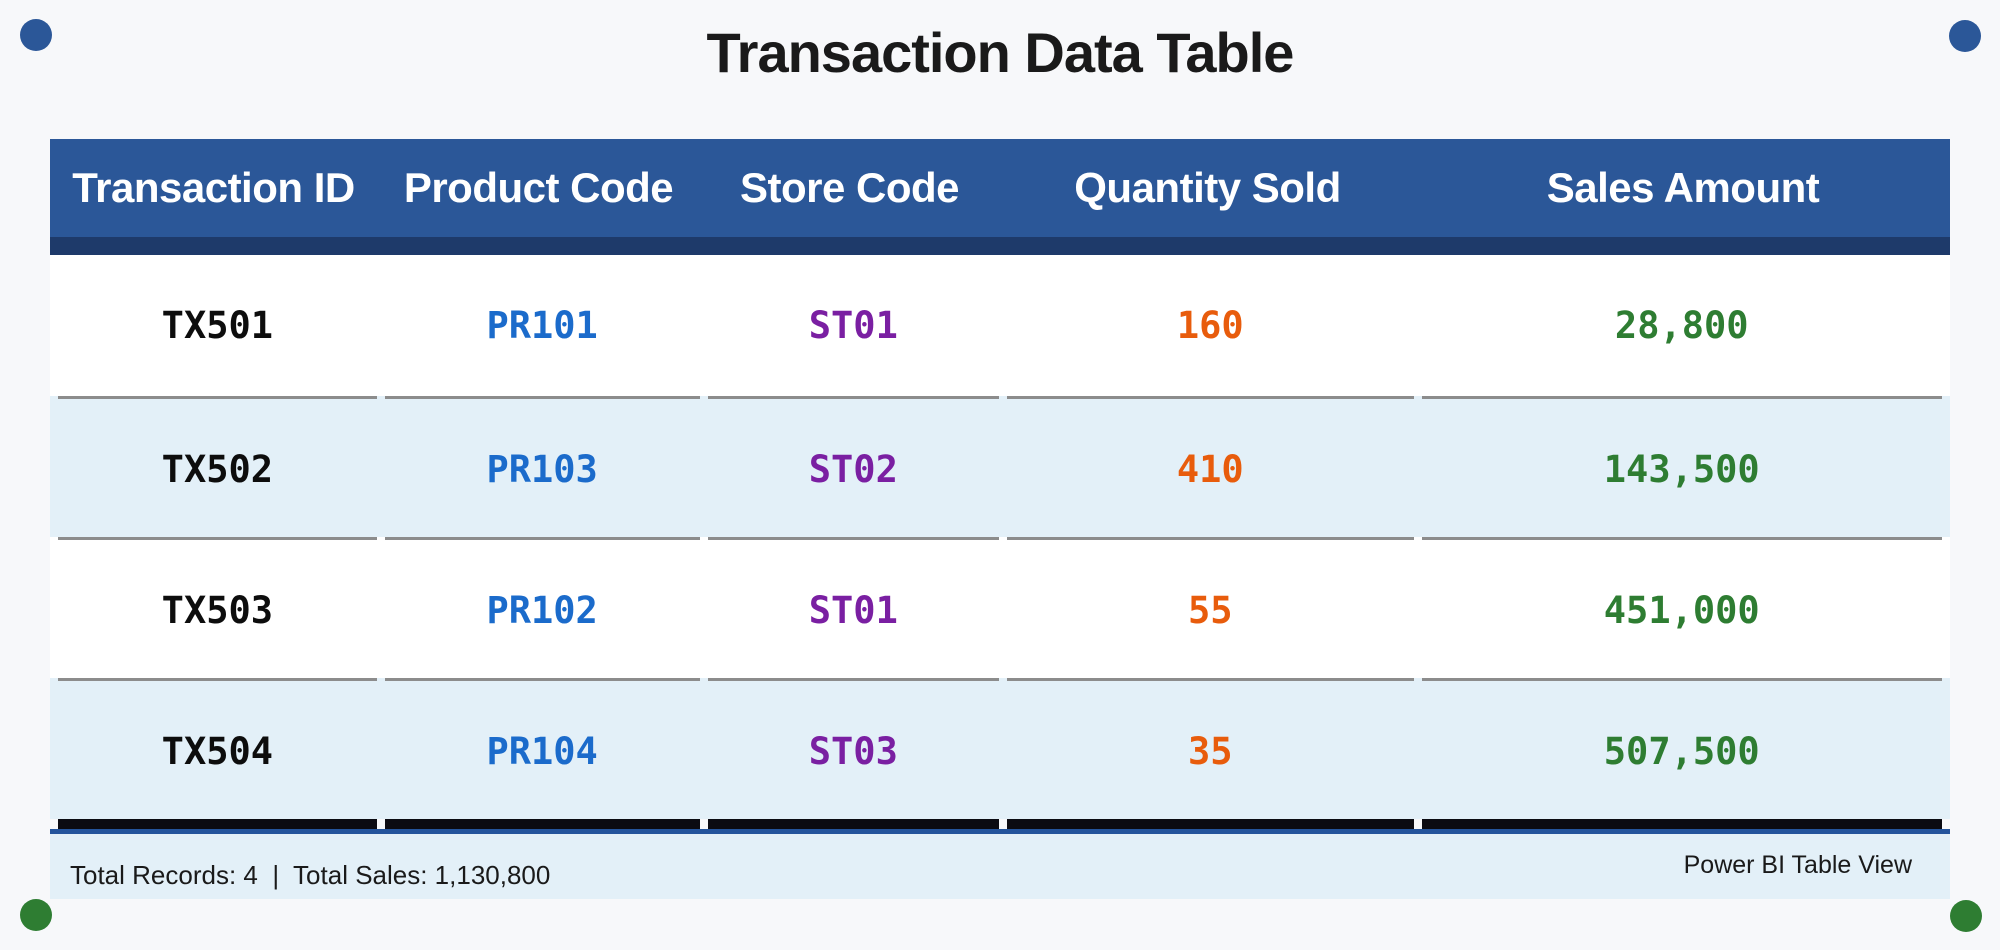 The width and height of the screenshot is (2000, 950). Describe the element at coordinates (217, 609) in the screenshot. I see `cell-transaction-id: TX503` at that location.